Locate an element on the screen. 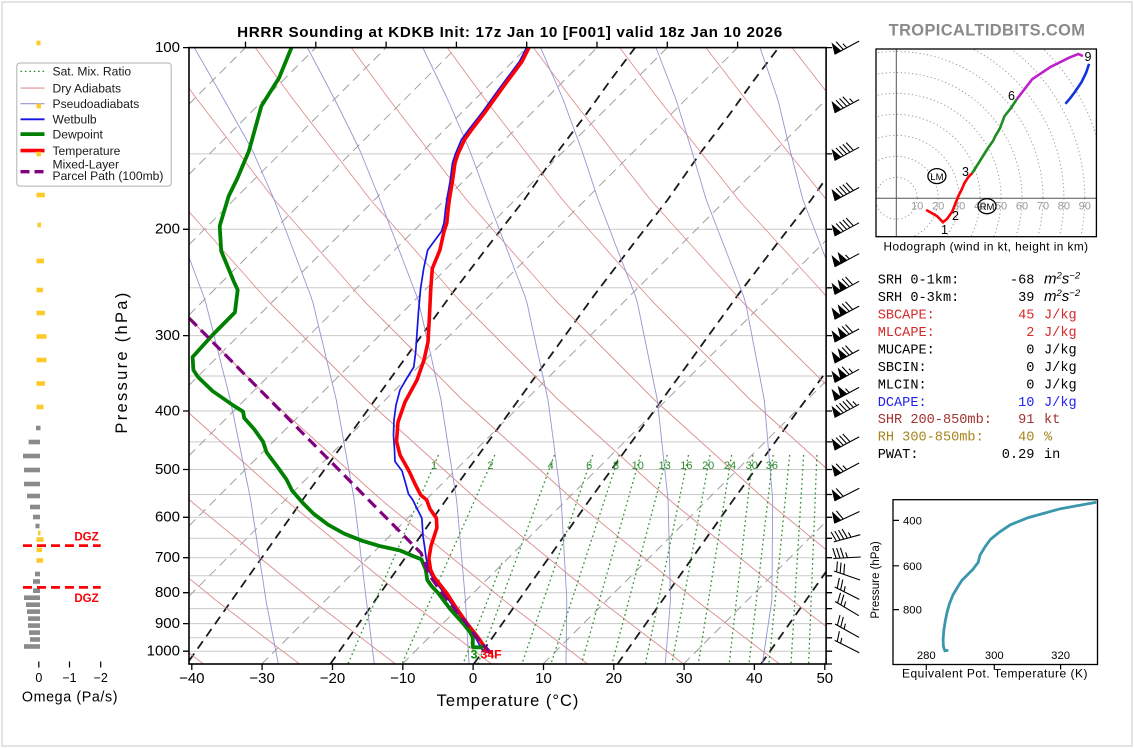 The width and height of the screenshot is (1134, 748). svg-text: 100 is located at coordinates (167, 47).